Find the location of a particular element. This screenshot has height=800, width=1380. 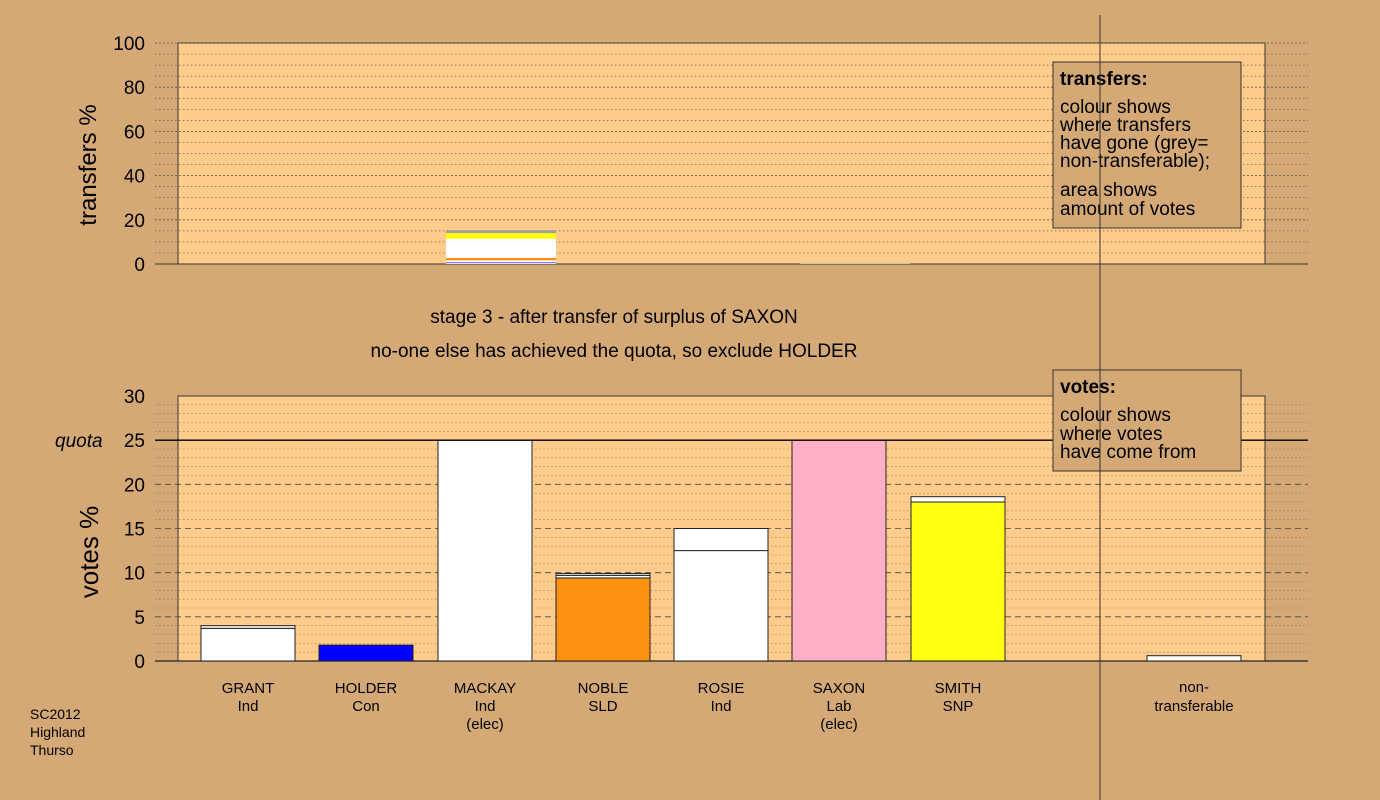

transfers-legend-box is located at coordinates (1147, 145).